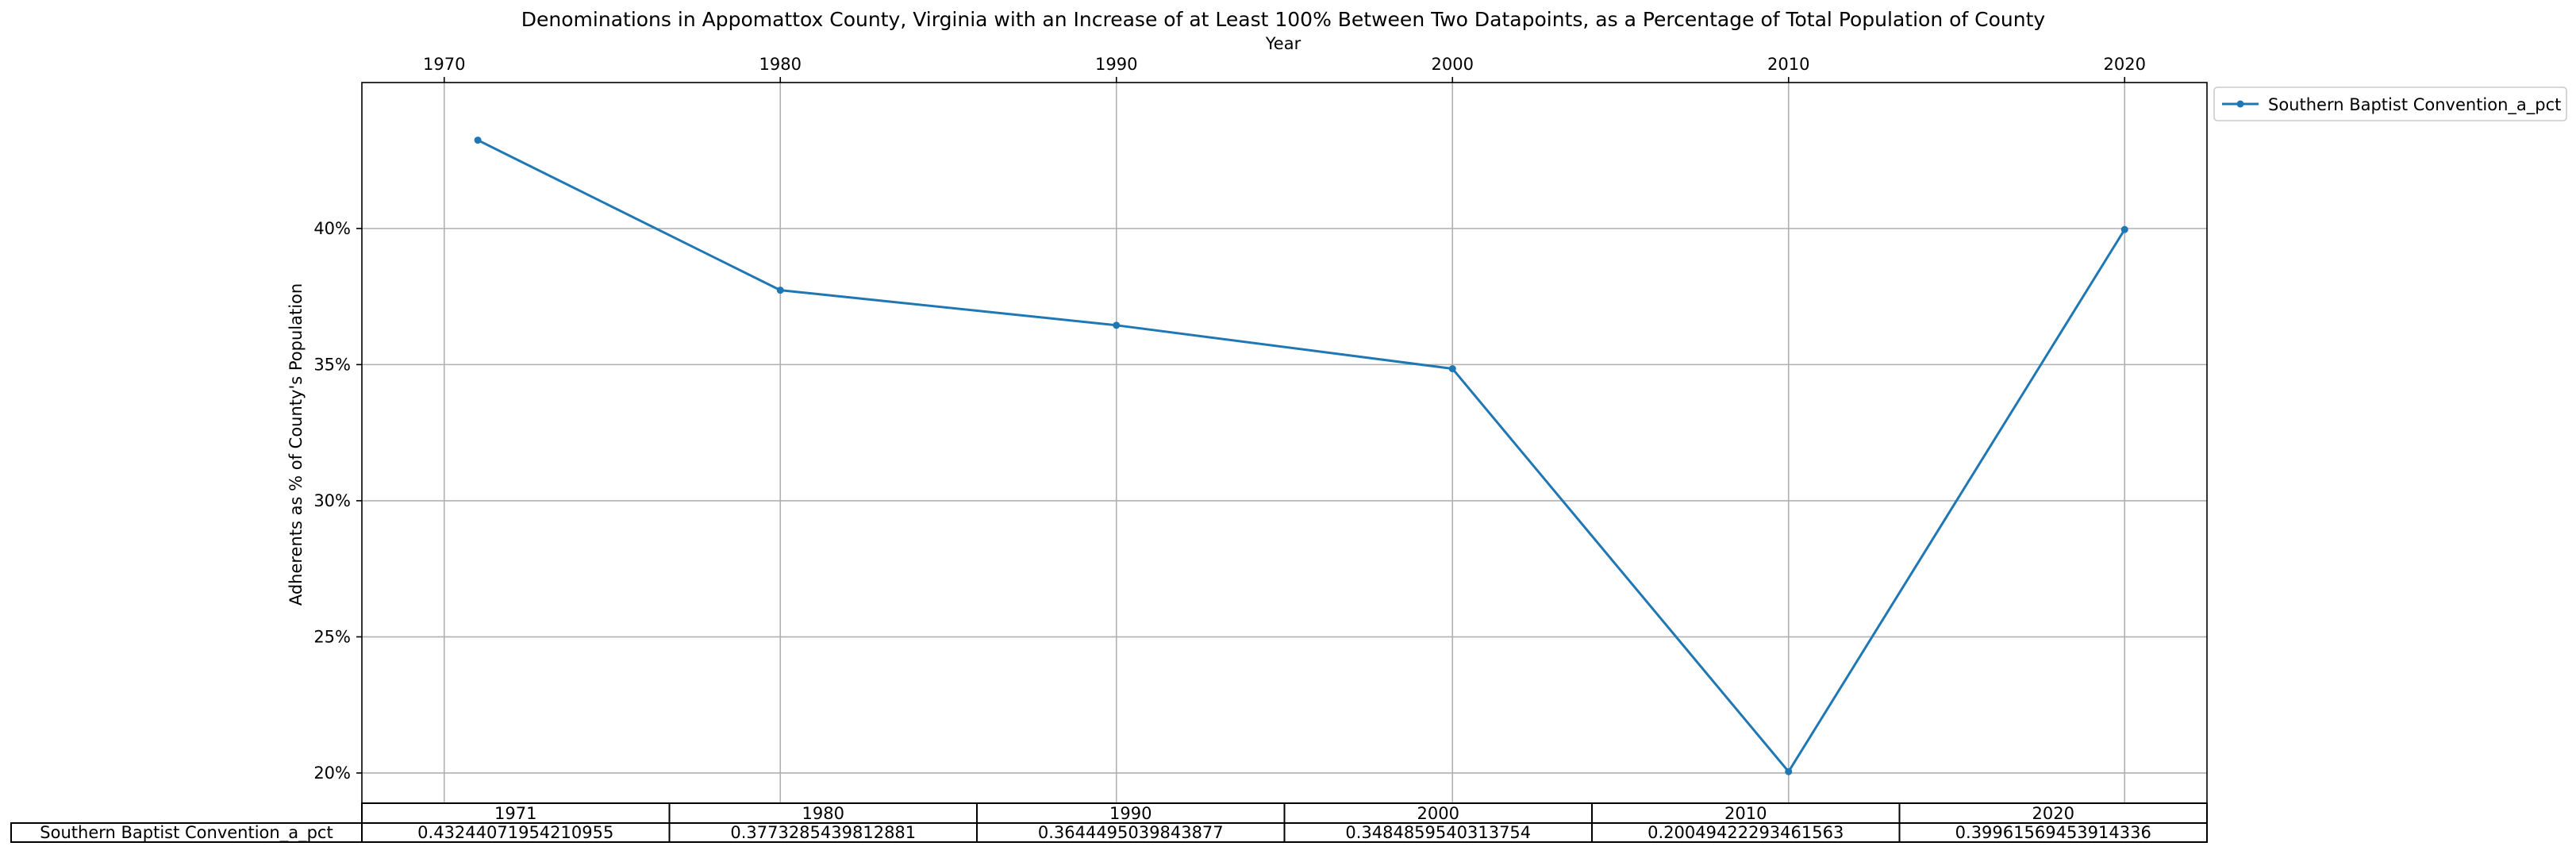  I want to click on table-cell-value: 0.20049422293461563, so click(1745, 832).